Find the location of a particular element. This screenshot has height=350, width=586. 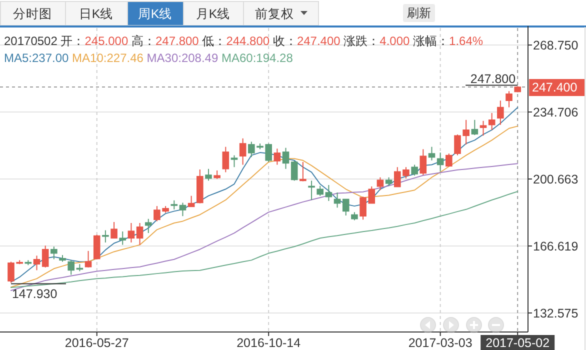

y-tick-label: 200.663 is located at coordinates (555, 179).